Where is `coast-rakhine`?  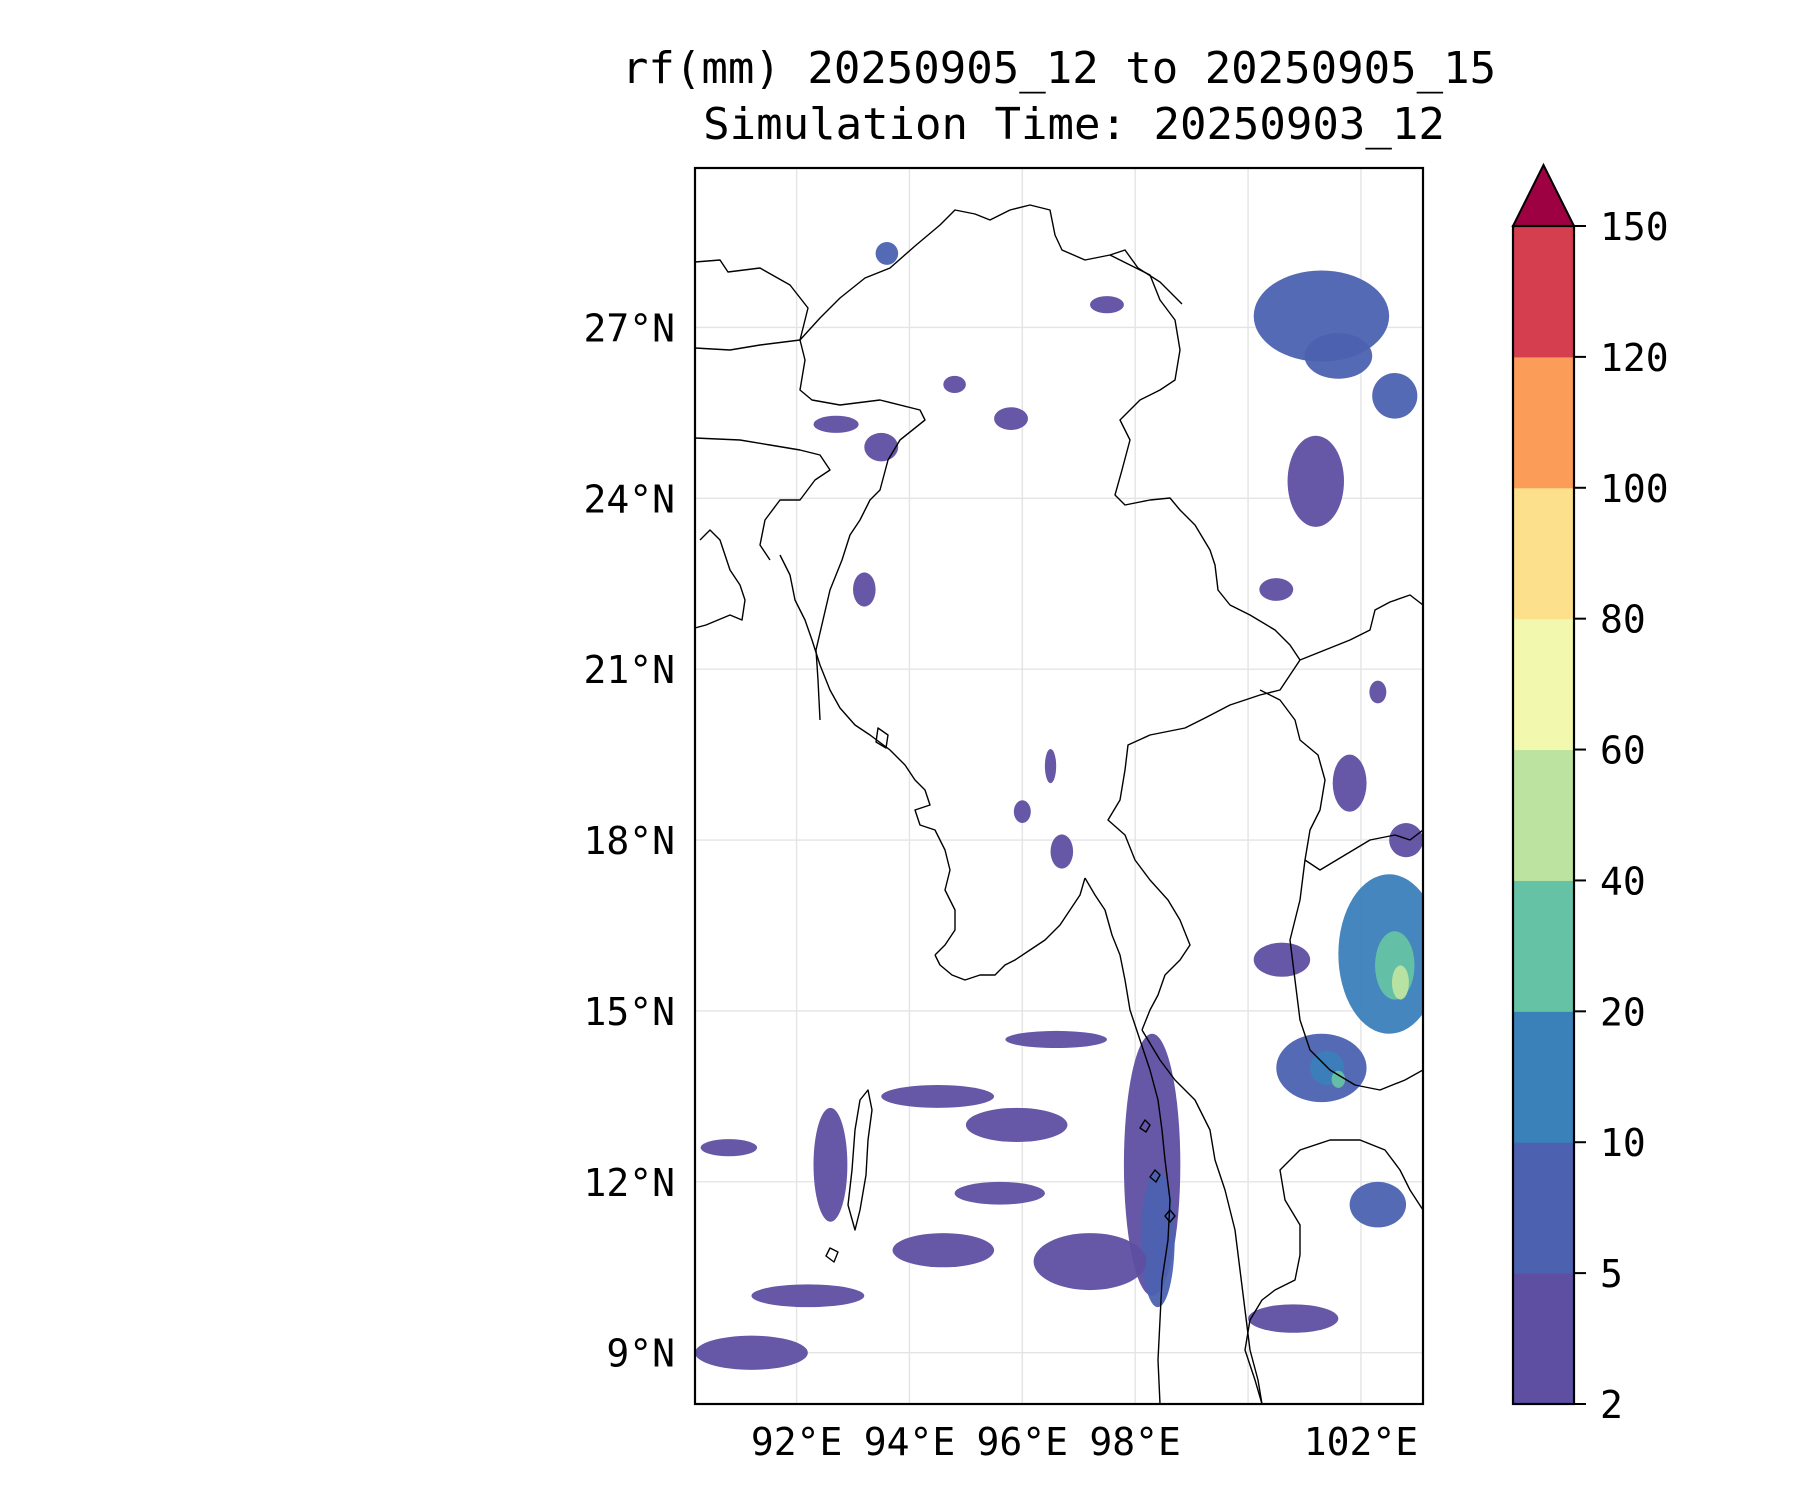
coast-rakhine is located at coordinates (867, 755).